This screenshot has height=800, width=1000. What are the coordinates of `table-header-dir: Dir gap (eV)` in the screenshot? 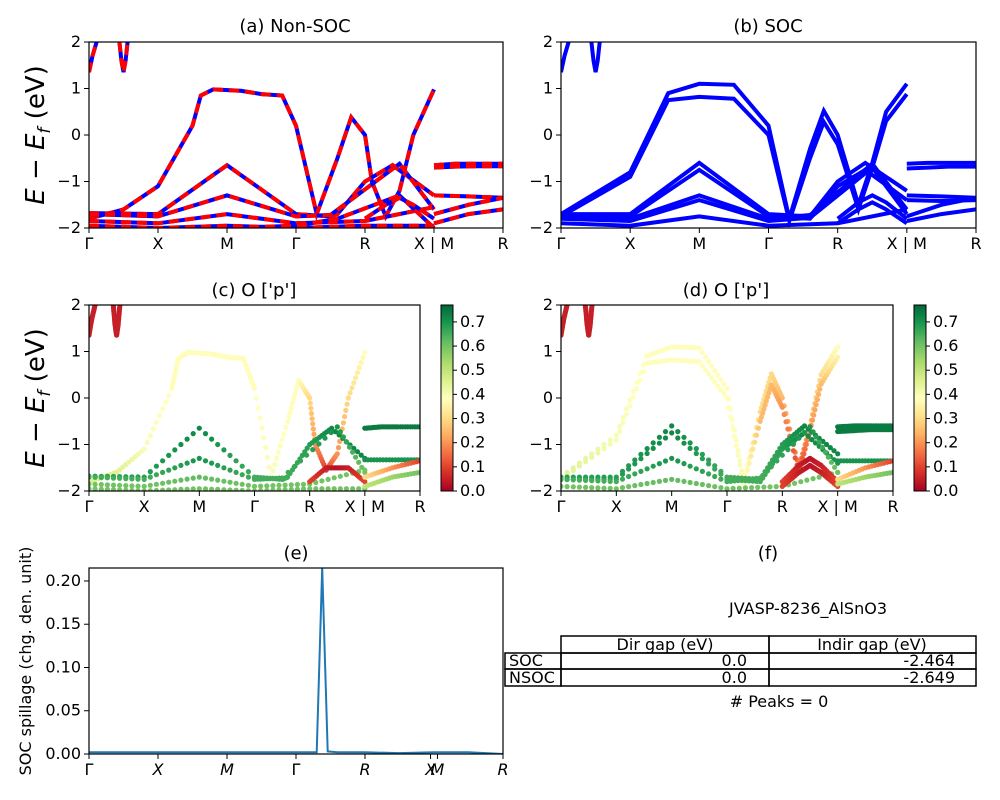 It's located at (665, 644).